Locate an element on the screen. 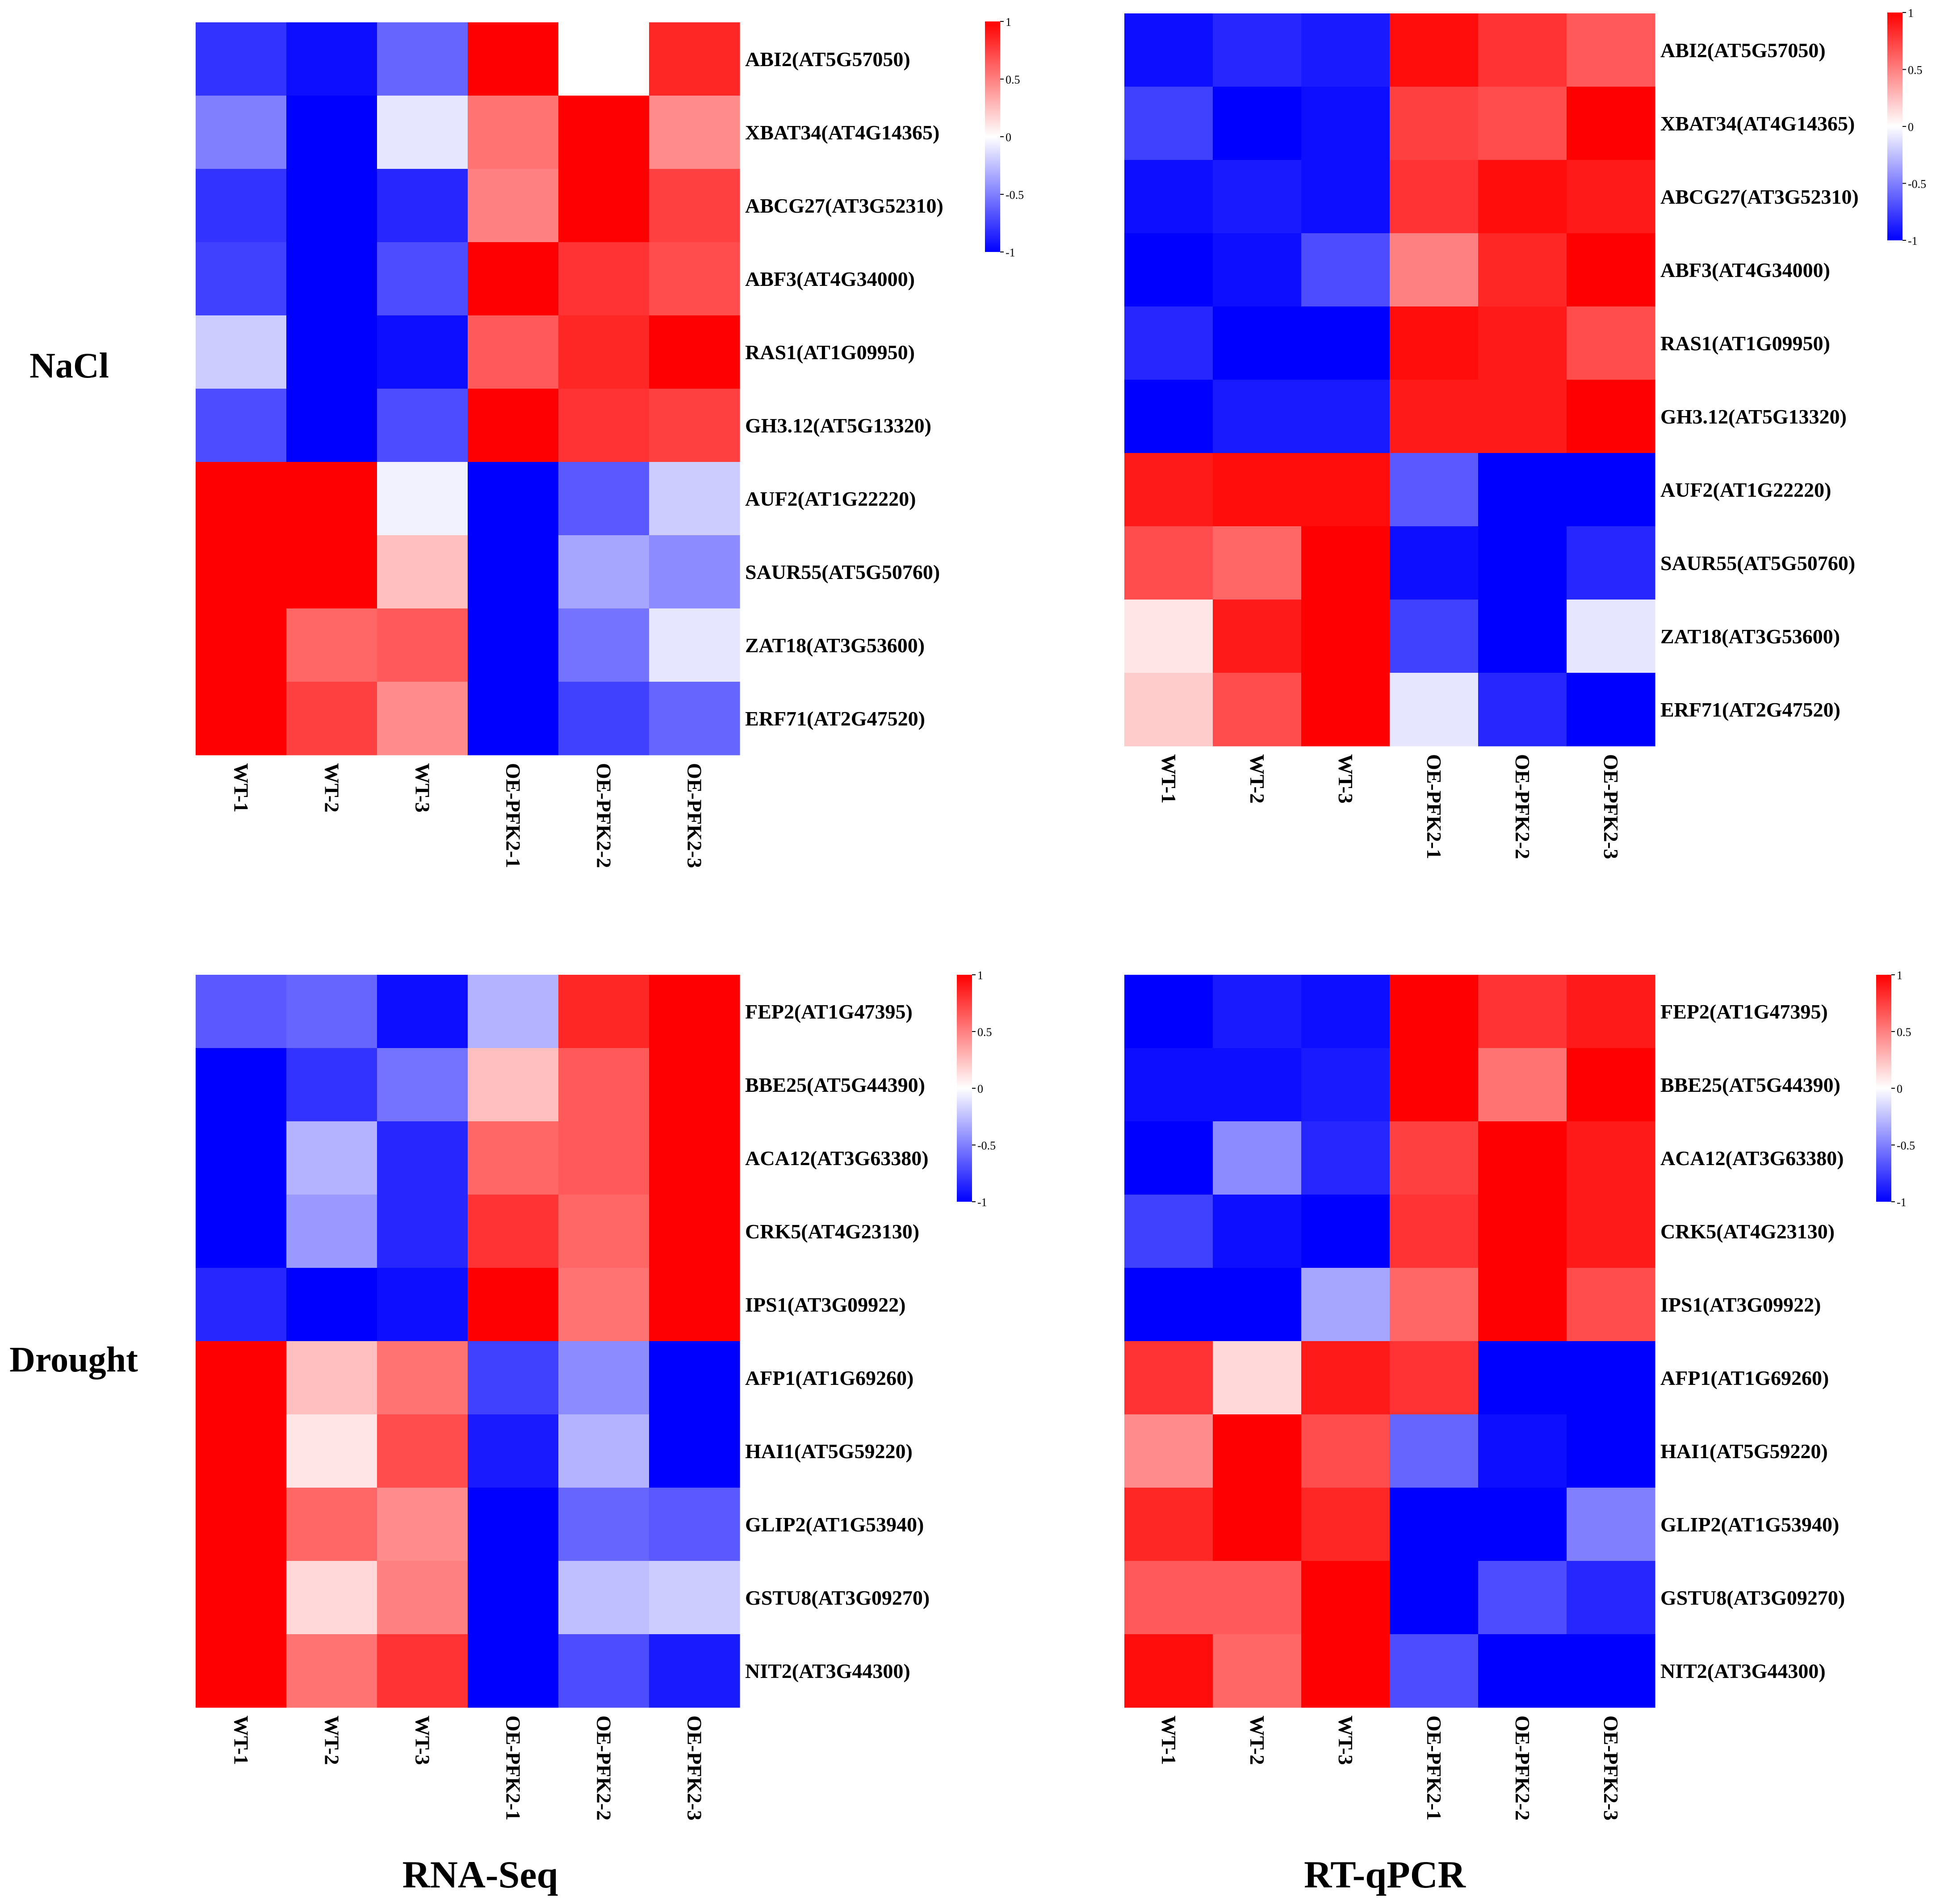 The height and width of the screenshot is (1904, 1936). gene-label: ACA12(AT3G63380) is located at coordinates (837, 1158).